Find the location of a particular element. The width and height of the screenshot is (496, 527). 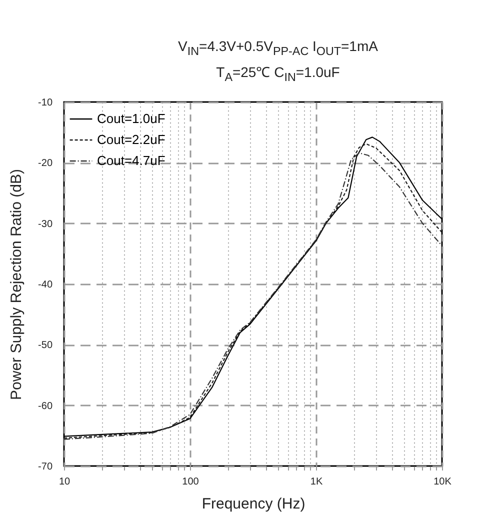

y-tick-label: -30 is located at coordinates (45, 224).